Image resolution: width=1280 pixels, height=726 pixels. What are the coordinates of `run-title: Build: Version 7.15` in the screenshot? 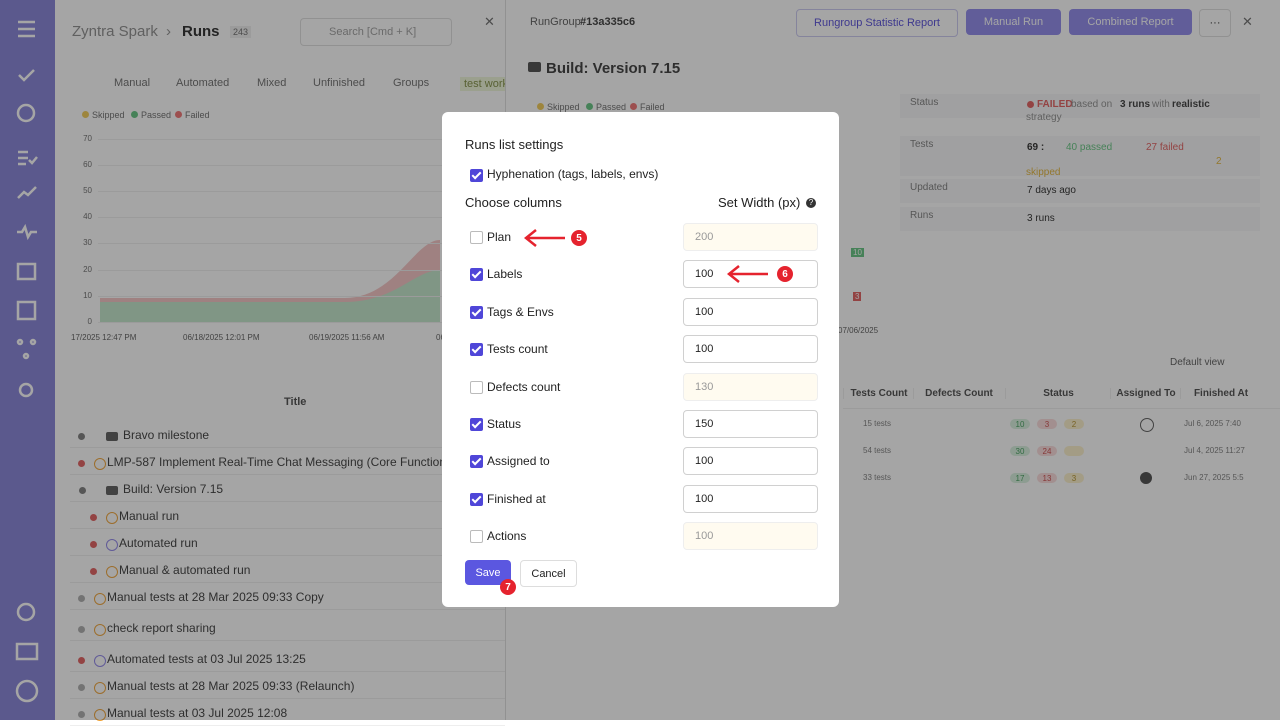 It's located at (173, 489).